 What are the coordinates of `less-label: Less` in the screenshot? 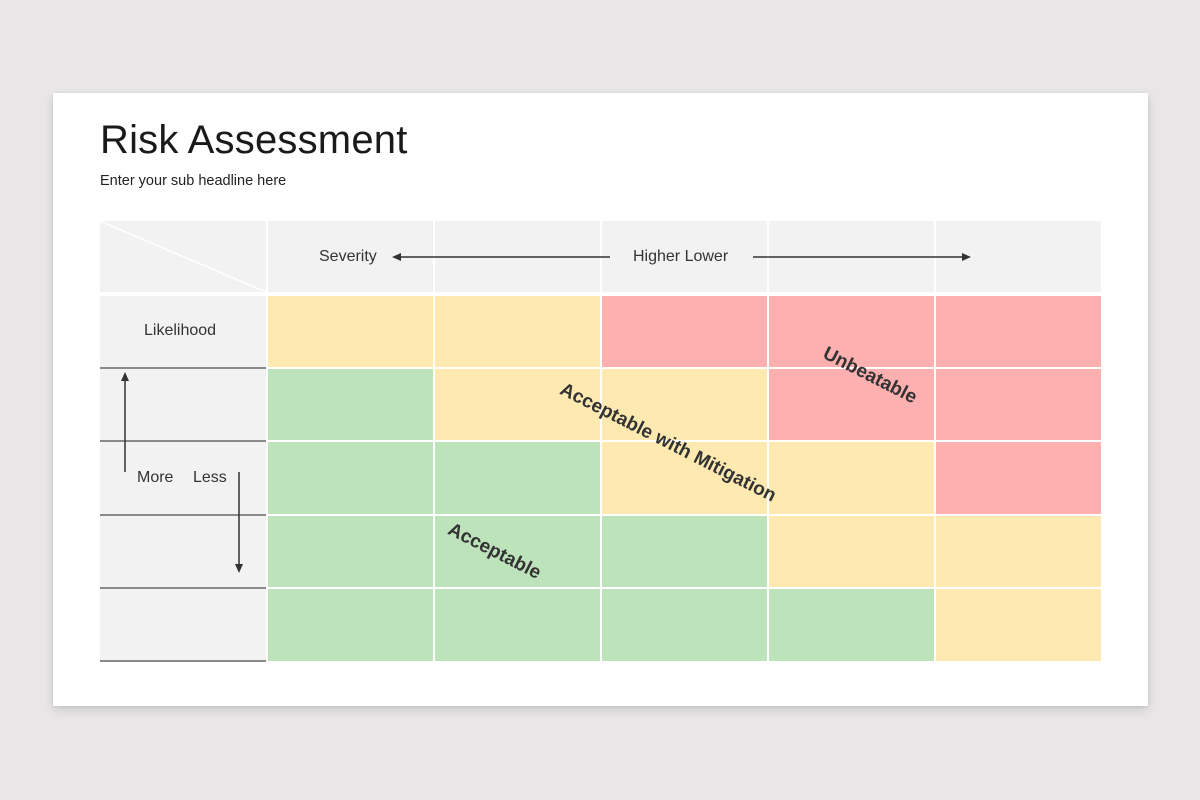 It's located at (210, 477).